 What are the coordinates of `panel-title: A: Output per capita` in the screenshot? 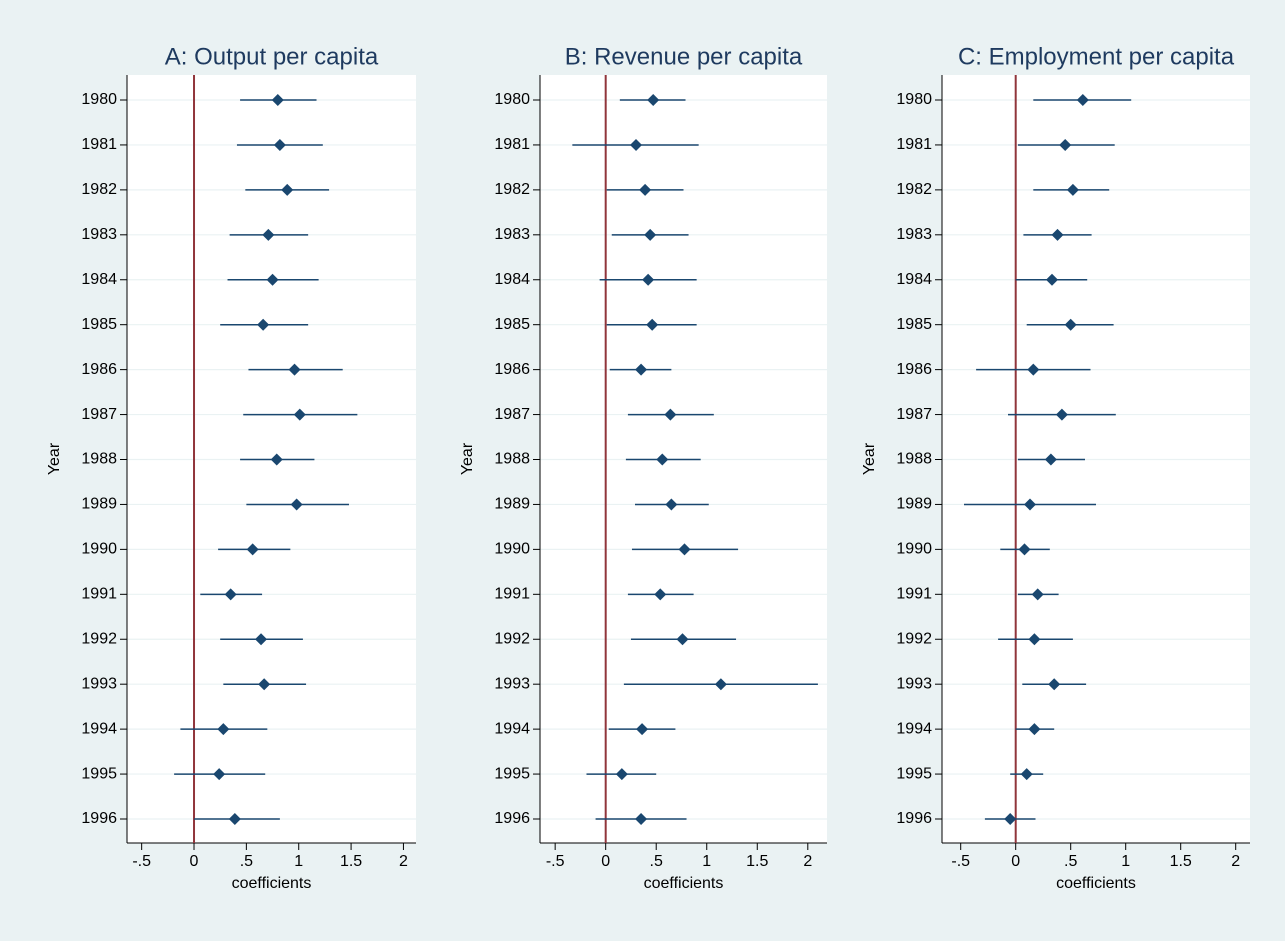 It's located at (272, 56).